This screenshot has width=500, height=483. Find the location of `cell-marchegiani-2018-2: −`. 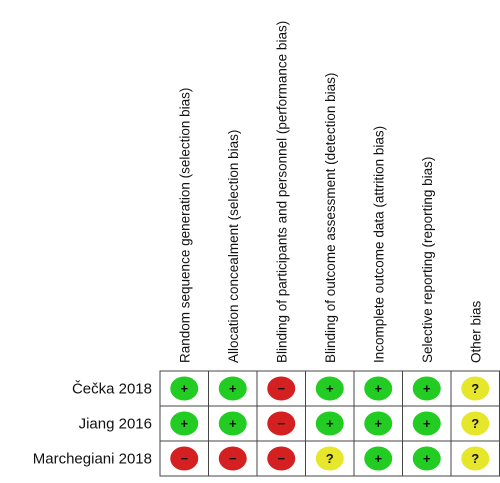

cell-marchegiani-2018-2: − is located at coordinates (232, 458).